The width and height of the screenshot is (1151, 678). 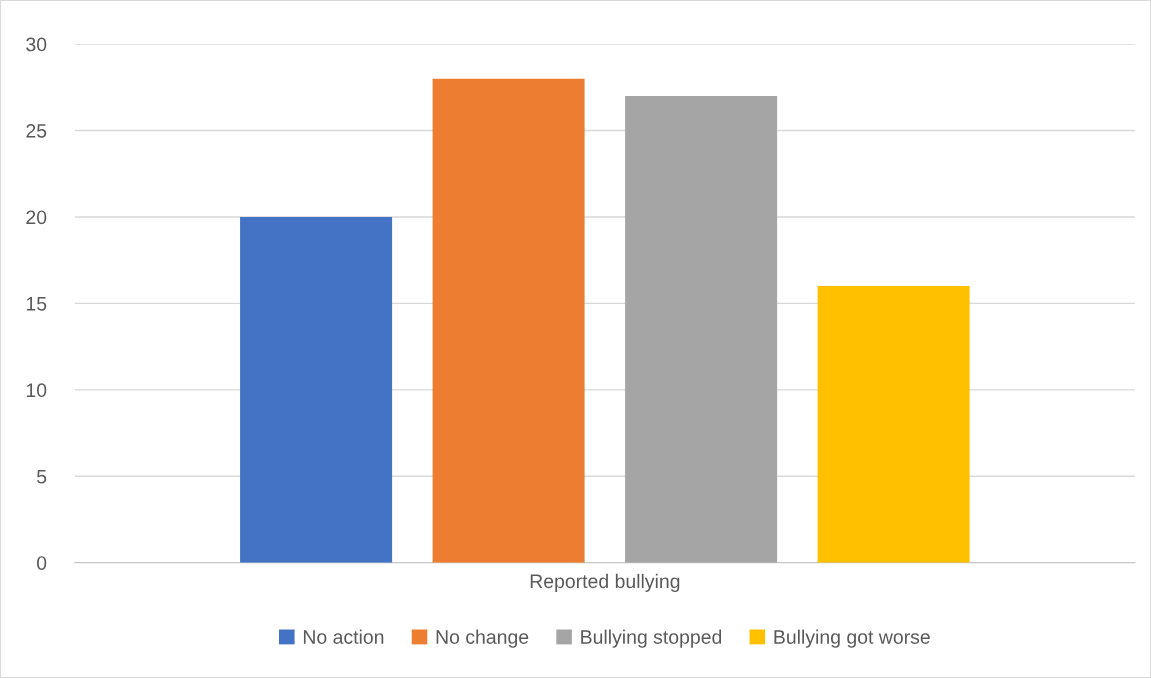 What do you see at coordinates (482, 638) in the screenshot?
I see `legend-label: No change` at bounding box center [482, 638].